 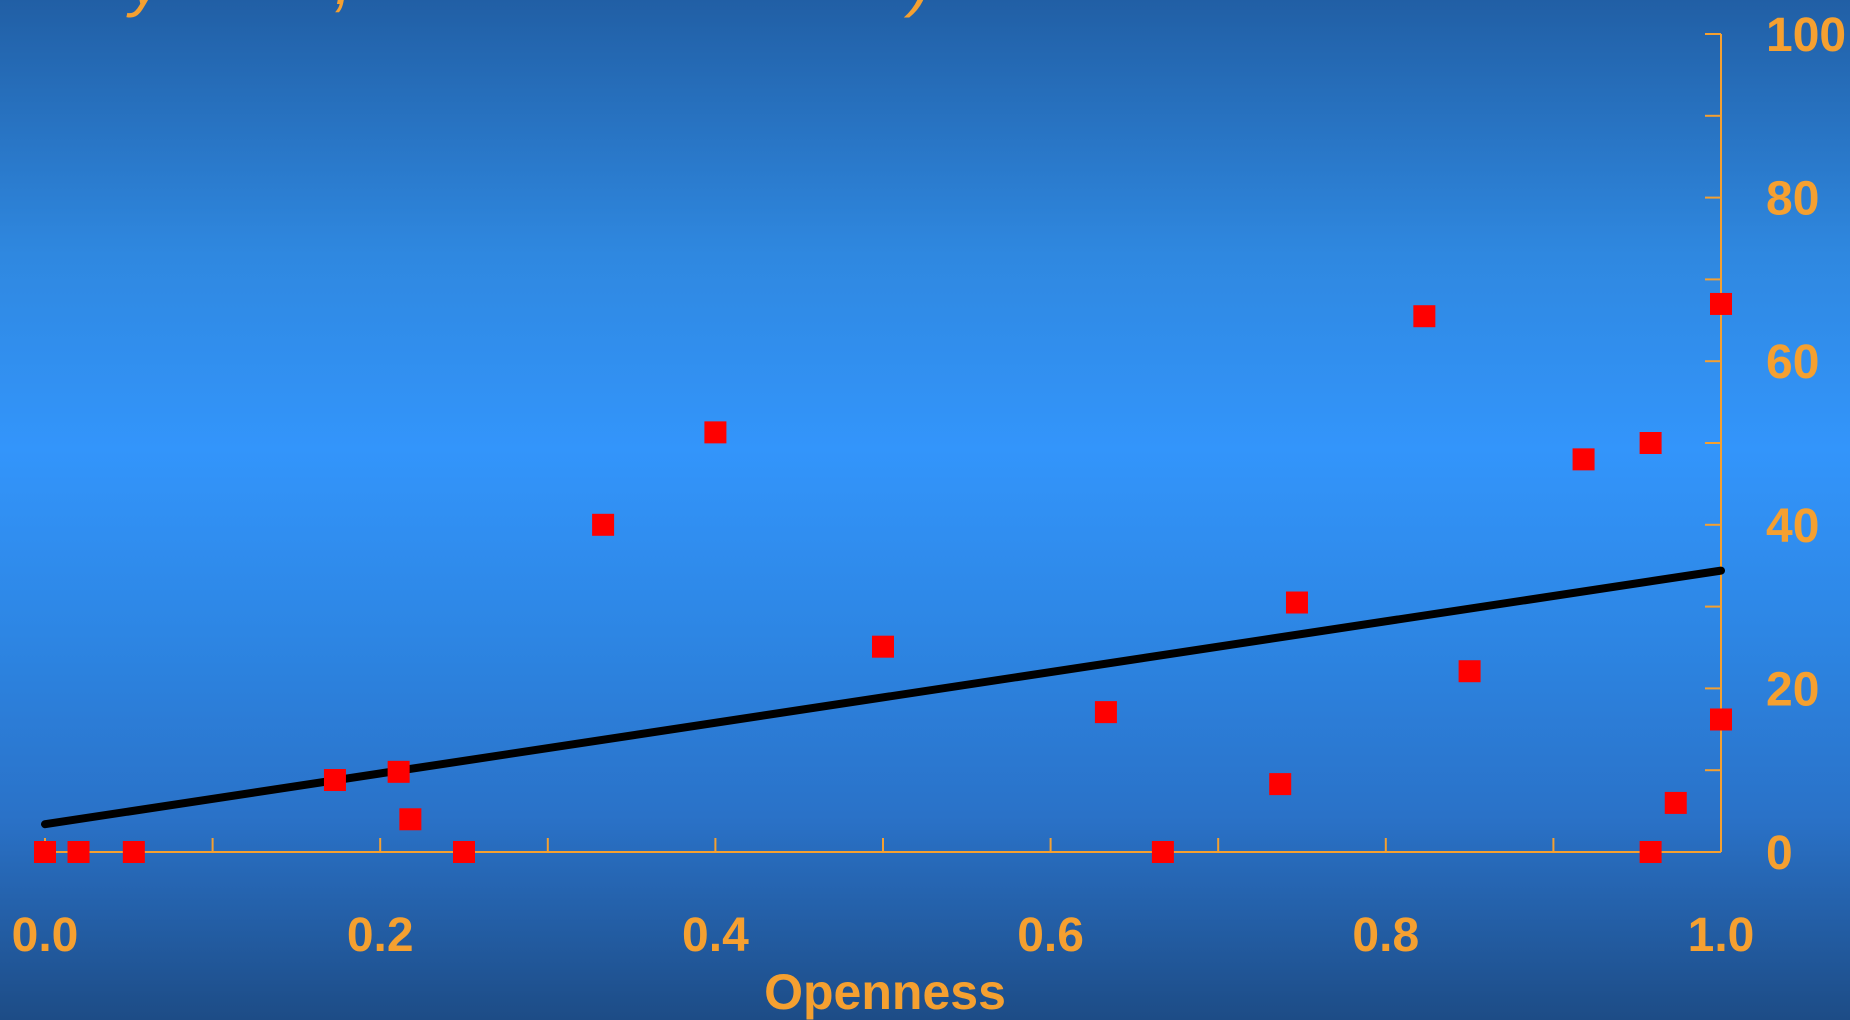 What do you see at coordinates (1806, 35) in the screenshot?
I see `y-tick-label: 100` at bounding box center [1806, 35].